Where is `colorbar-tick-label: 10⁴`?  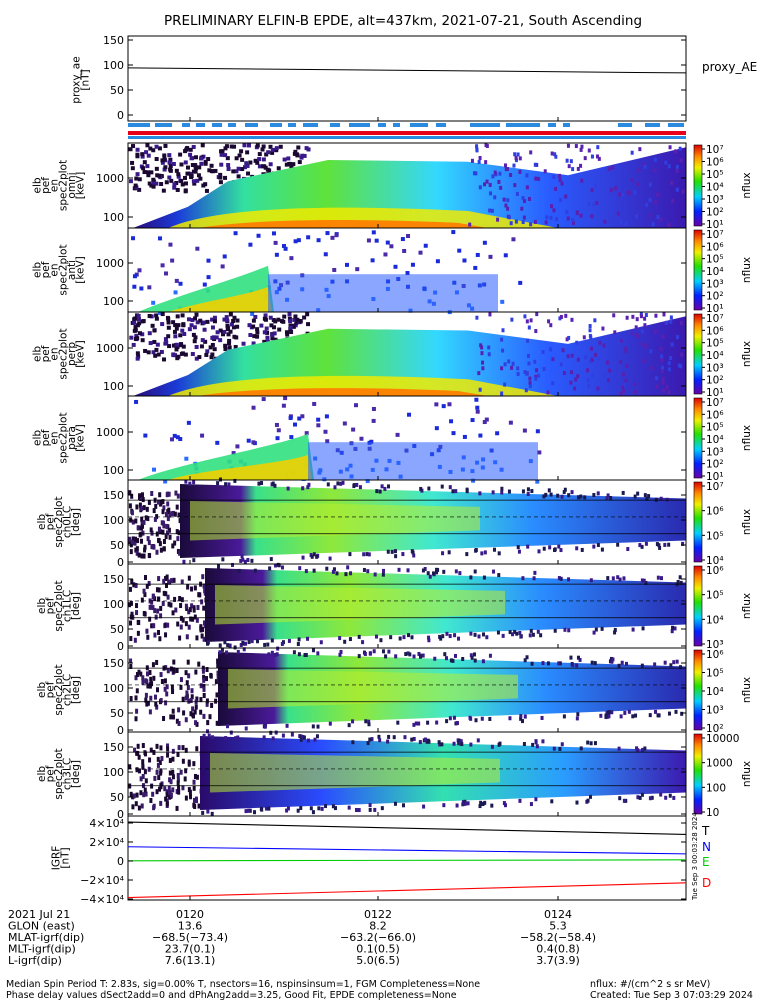 colorbar-tick-label: 10⁴ is located at coordinates (715, 440).